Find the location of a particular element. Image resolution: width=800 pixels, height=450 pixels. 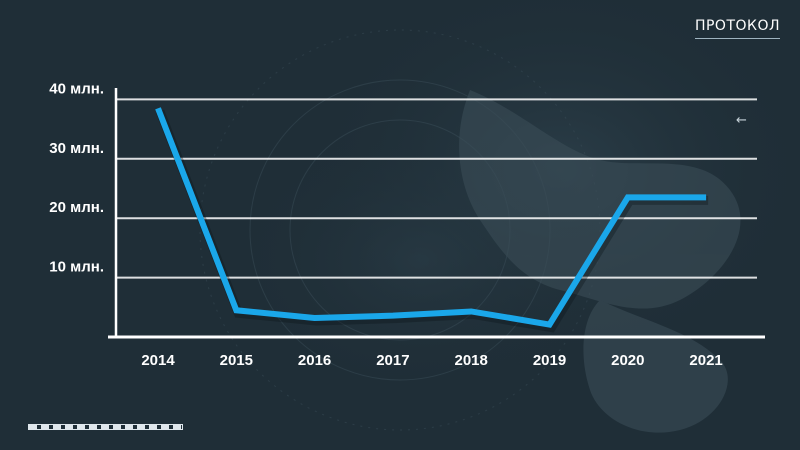

x-tick-label: 2021 is located at coordinates (705, 360).